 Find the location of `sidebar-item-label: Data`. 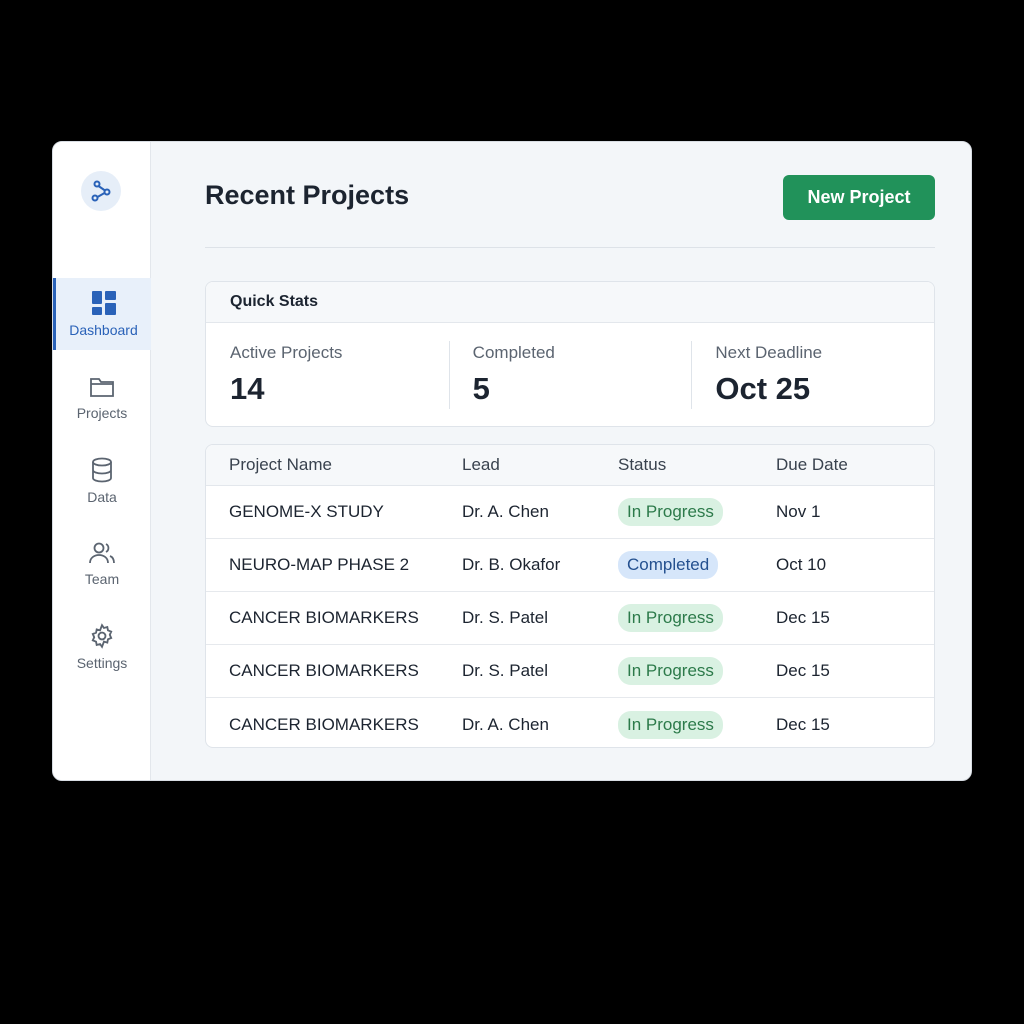

sidebar-item-label: Data is located at coordinates (102, 497).